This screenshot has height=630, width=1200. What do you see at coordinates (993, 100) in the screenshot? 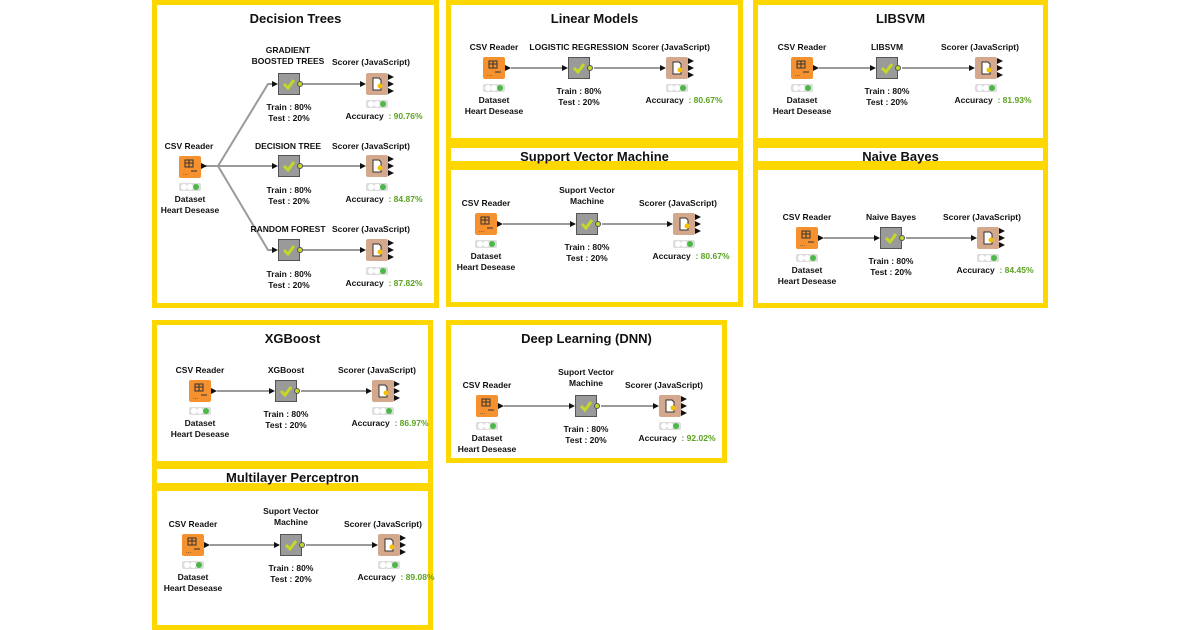
I see `accuracy-label: Accuracy : 81.93%` at bounding box center [993, 100].